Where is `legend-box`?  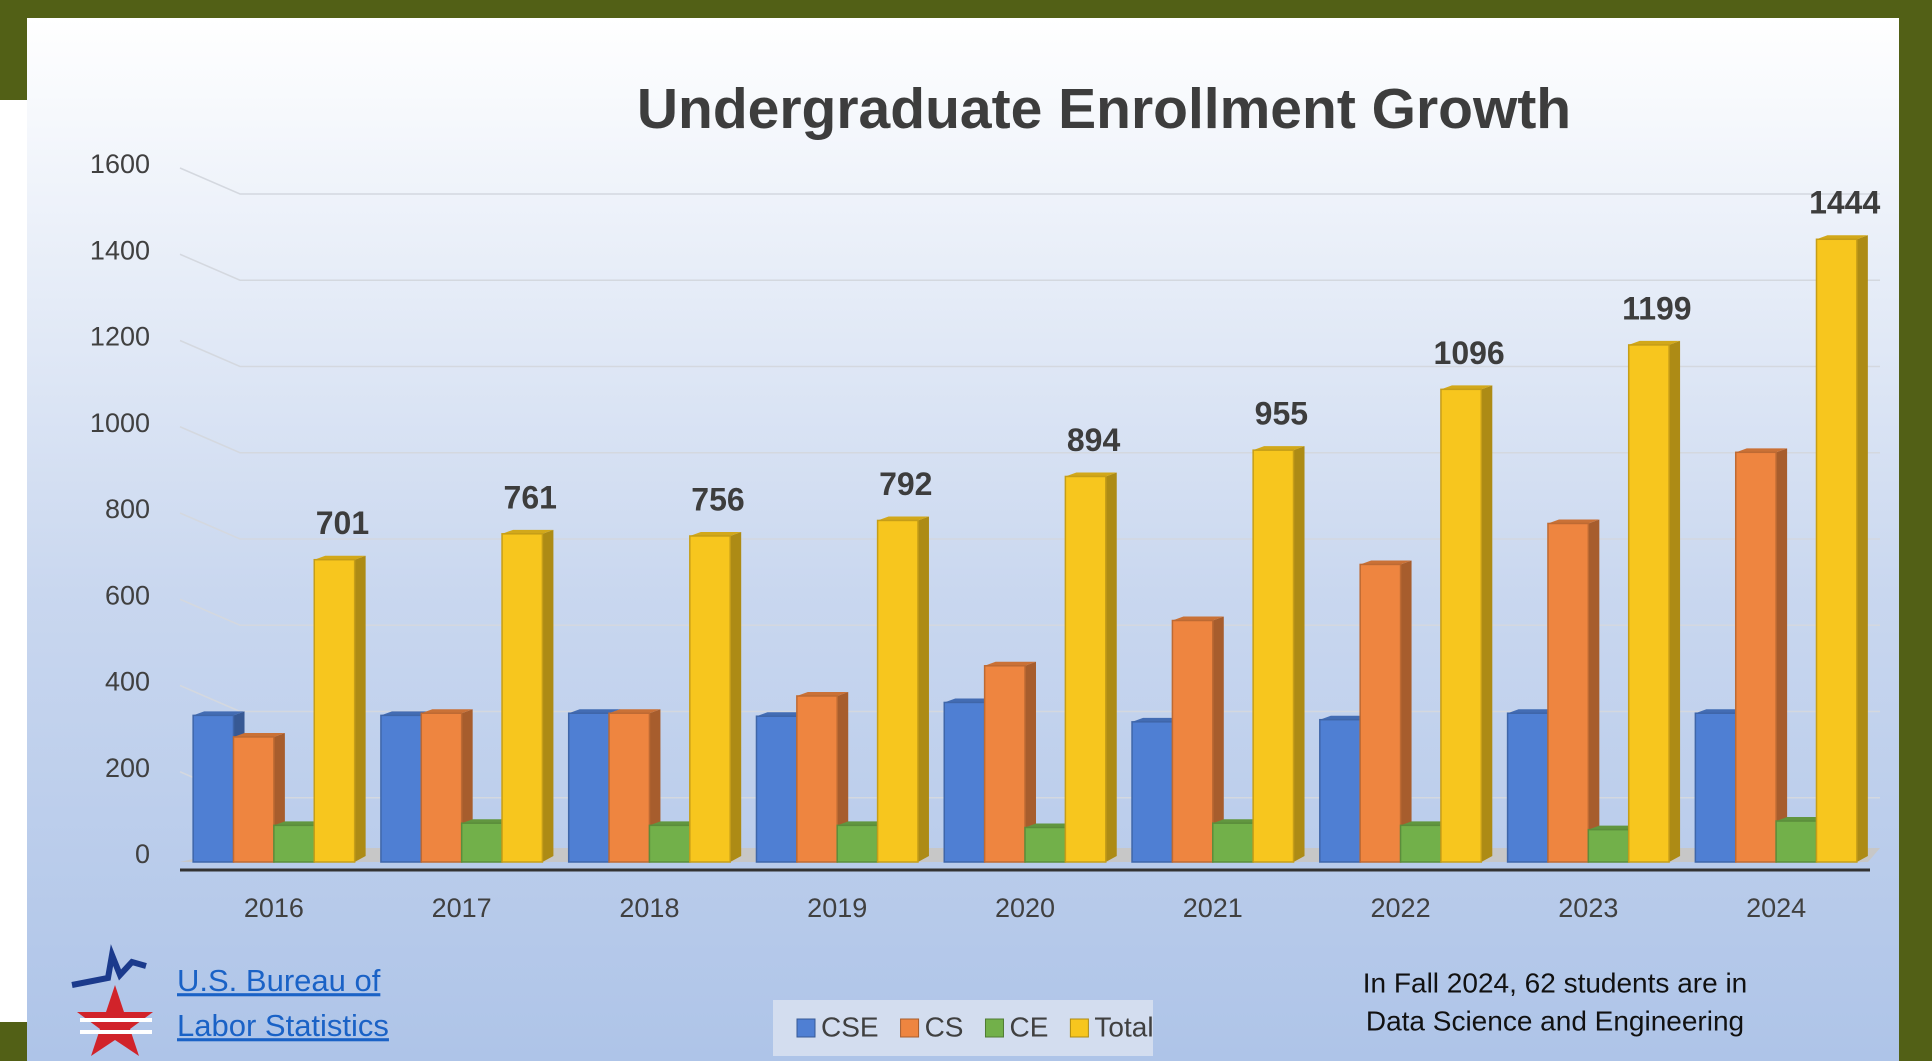 legend-box is located at coordinates (963, 1028).